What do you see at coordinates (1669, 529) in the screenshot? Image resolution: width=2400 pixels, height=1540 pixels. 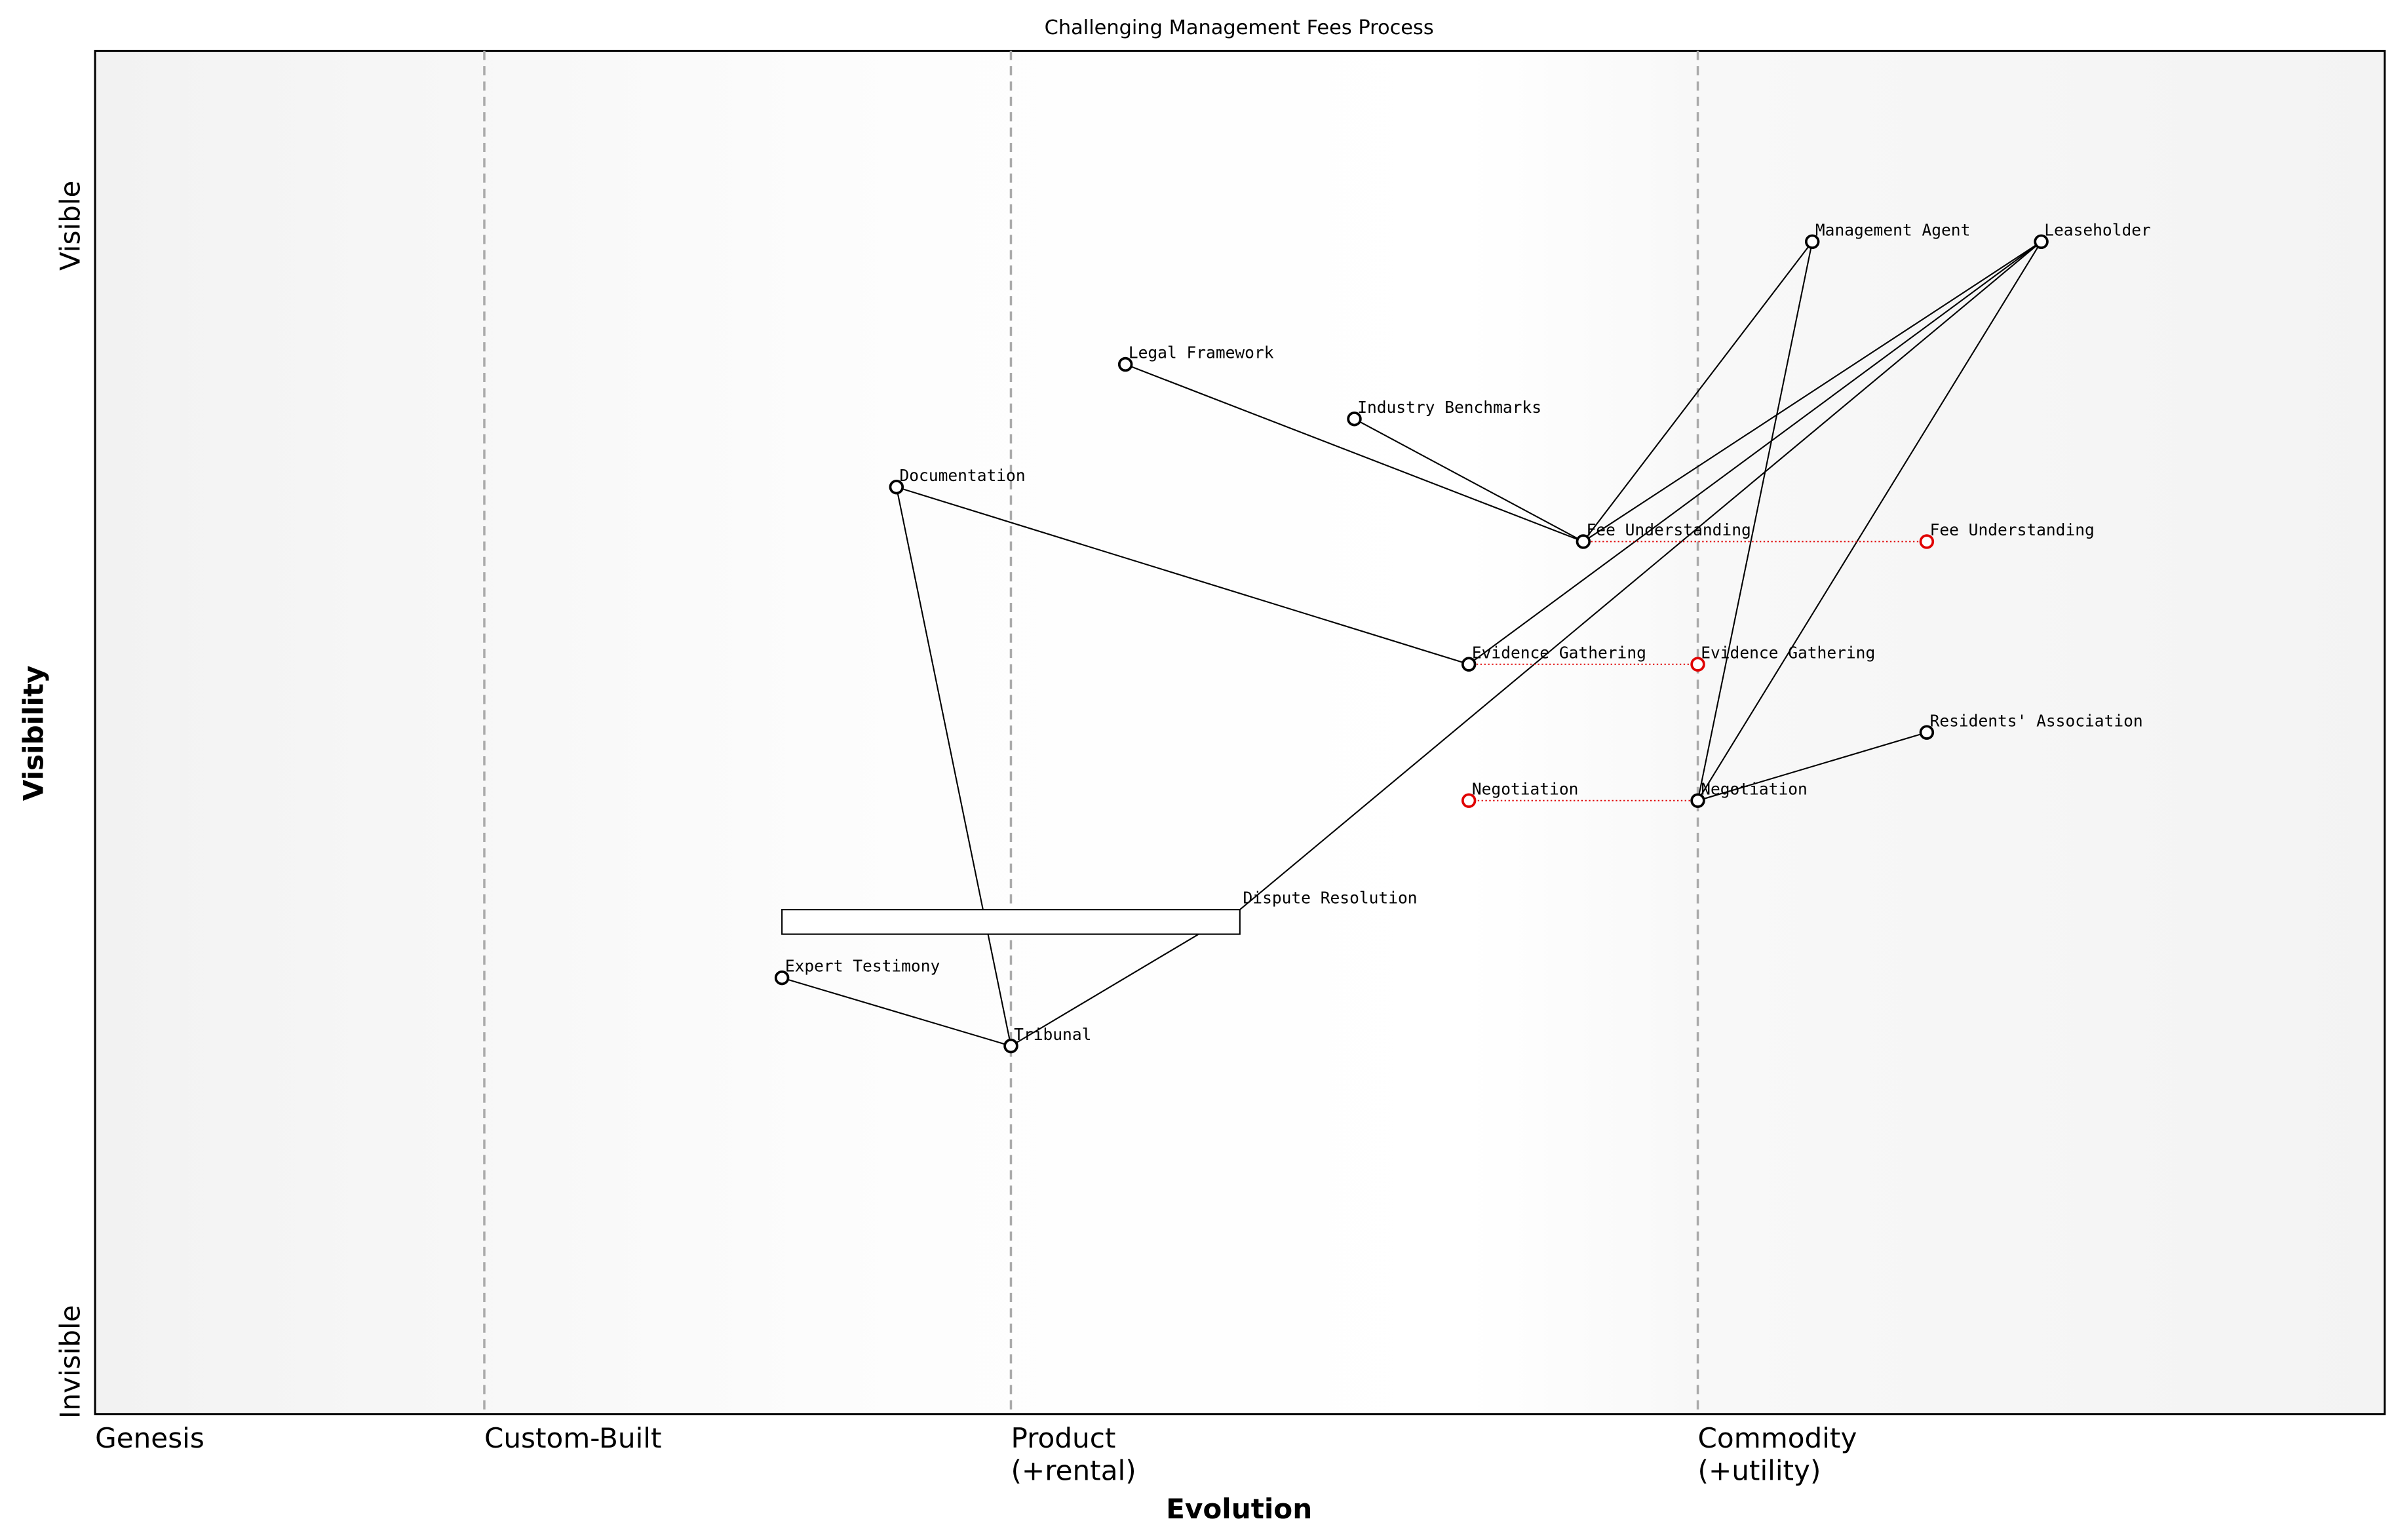 I see `component-label: Fee Understanding` at bounding box center [1669, 529].